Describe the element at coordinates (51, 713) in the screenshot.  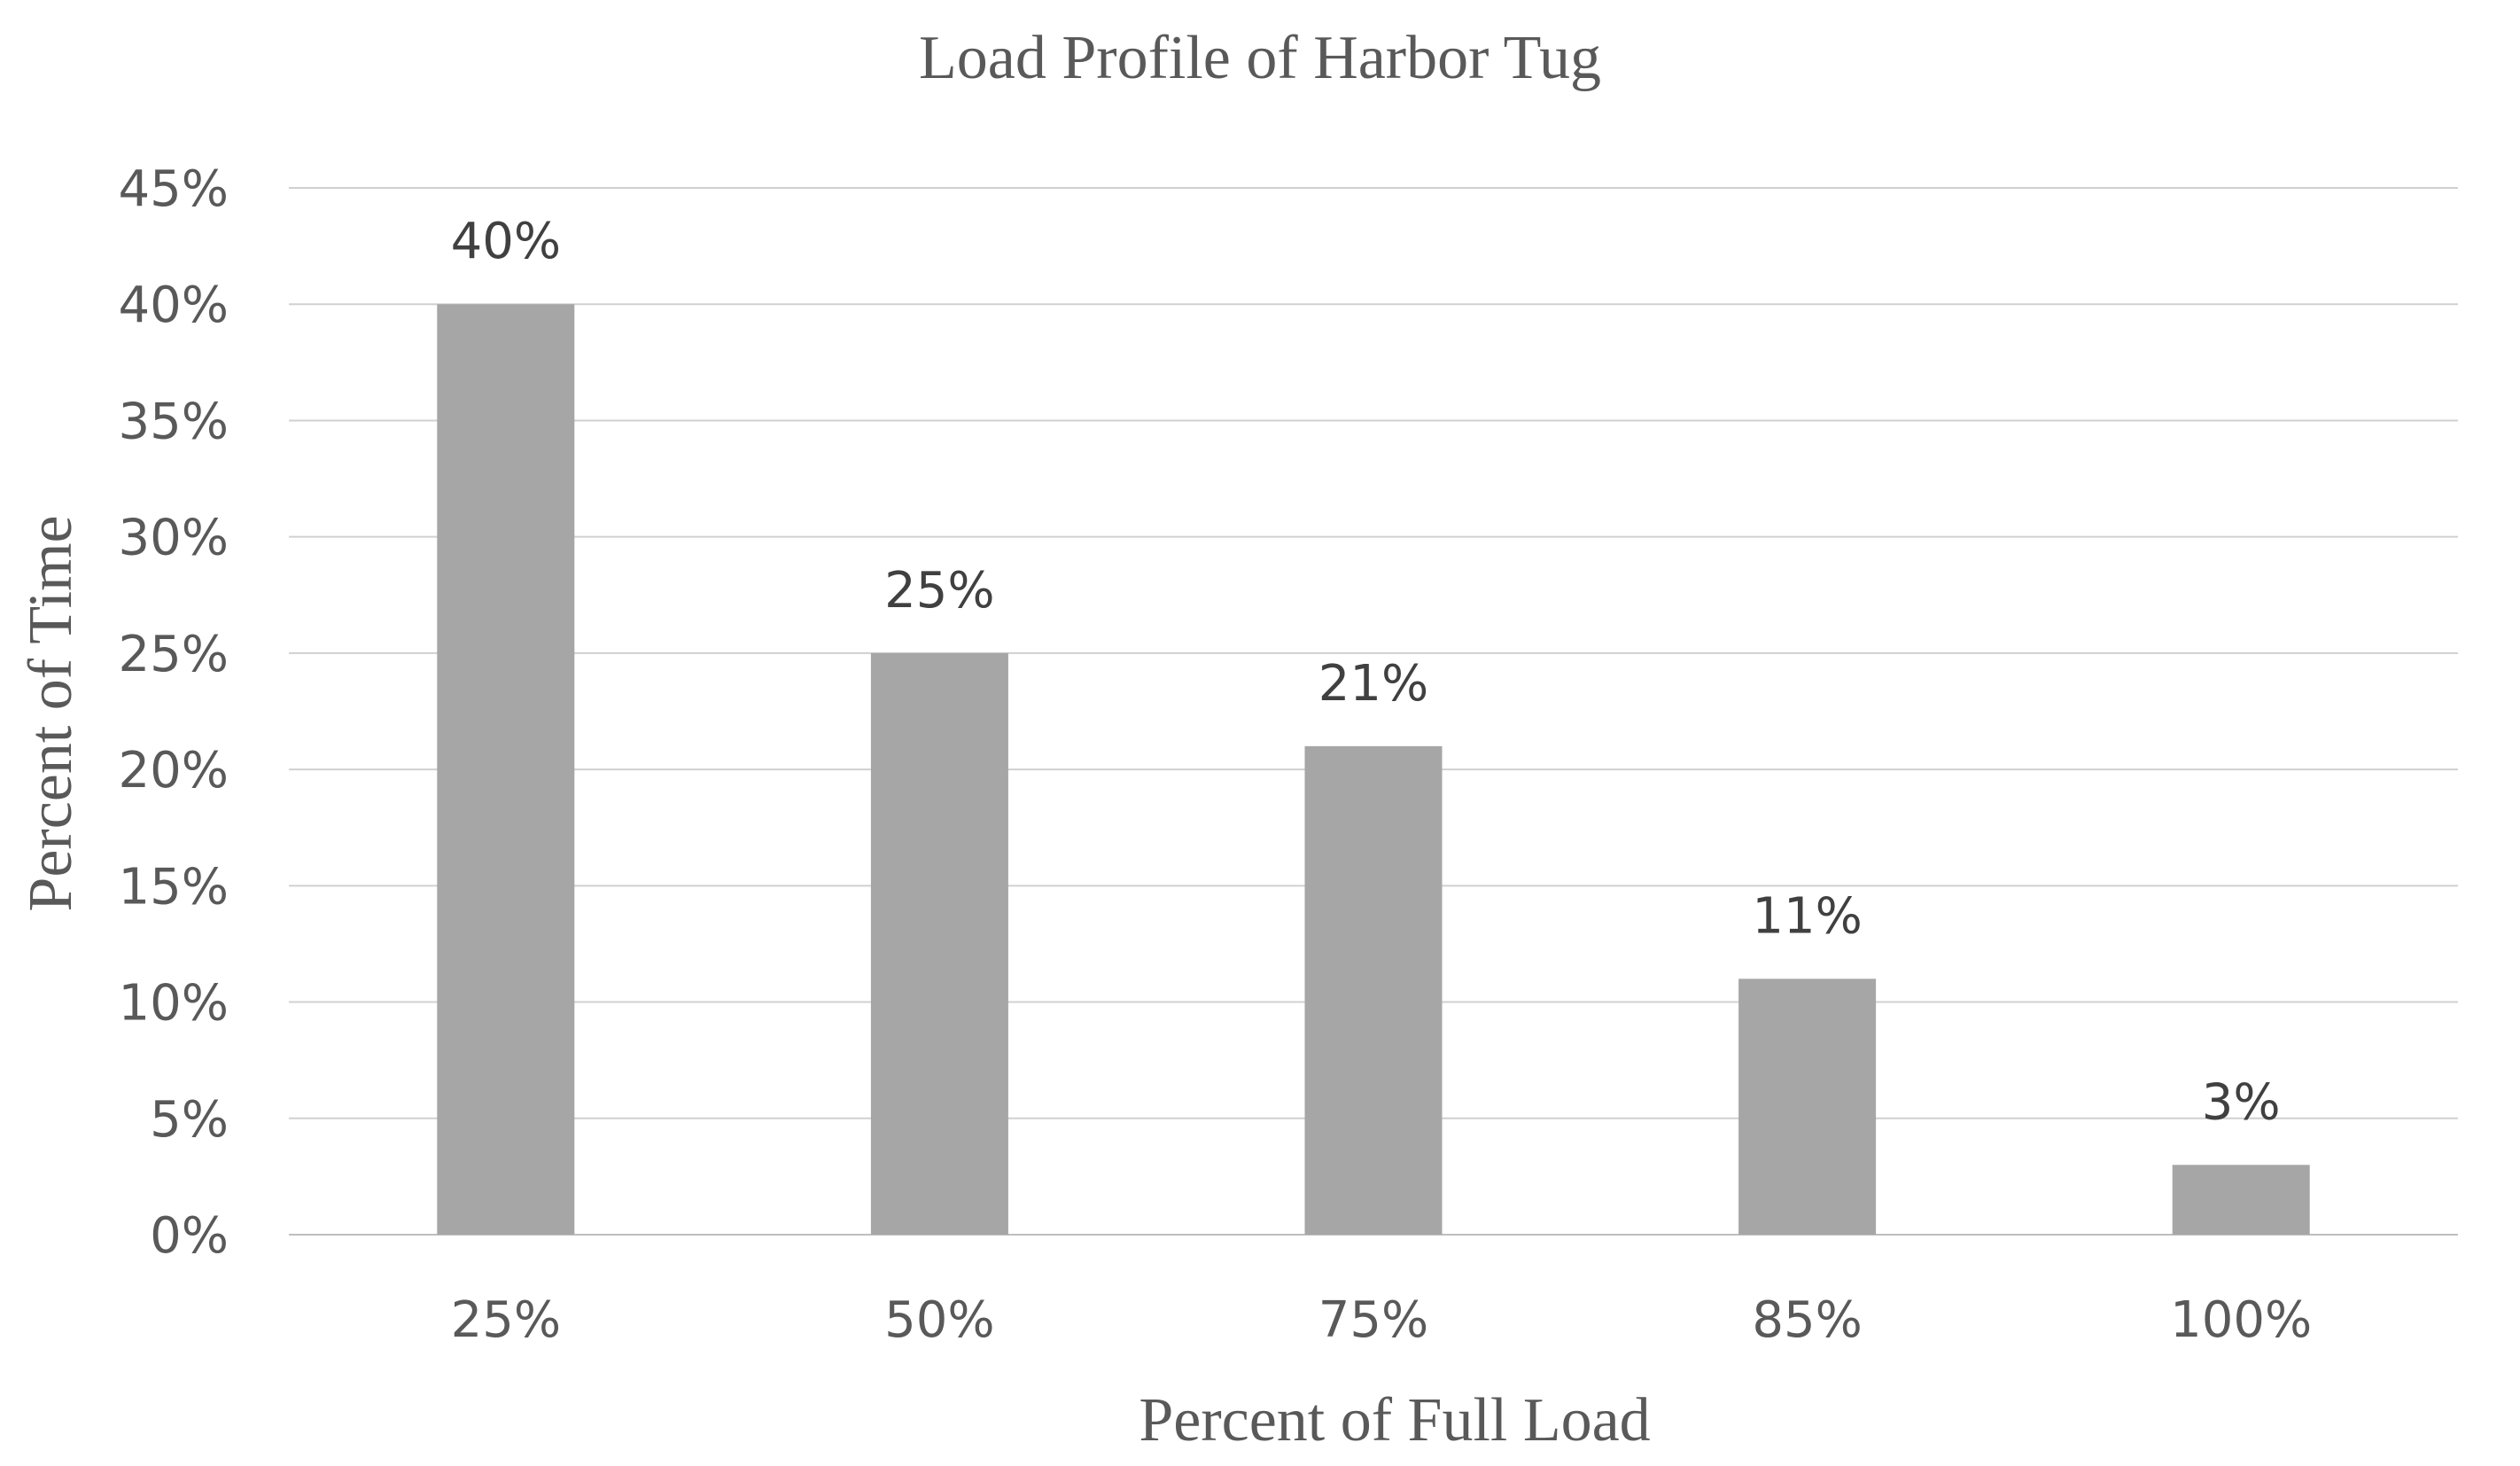
I see `y-axis-title: Percent of Time` at that location.